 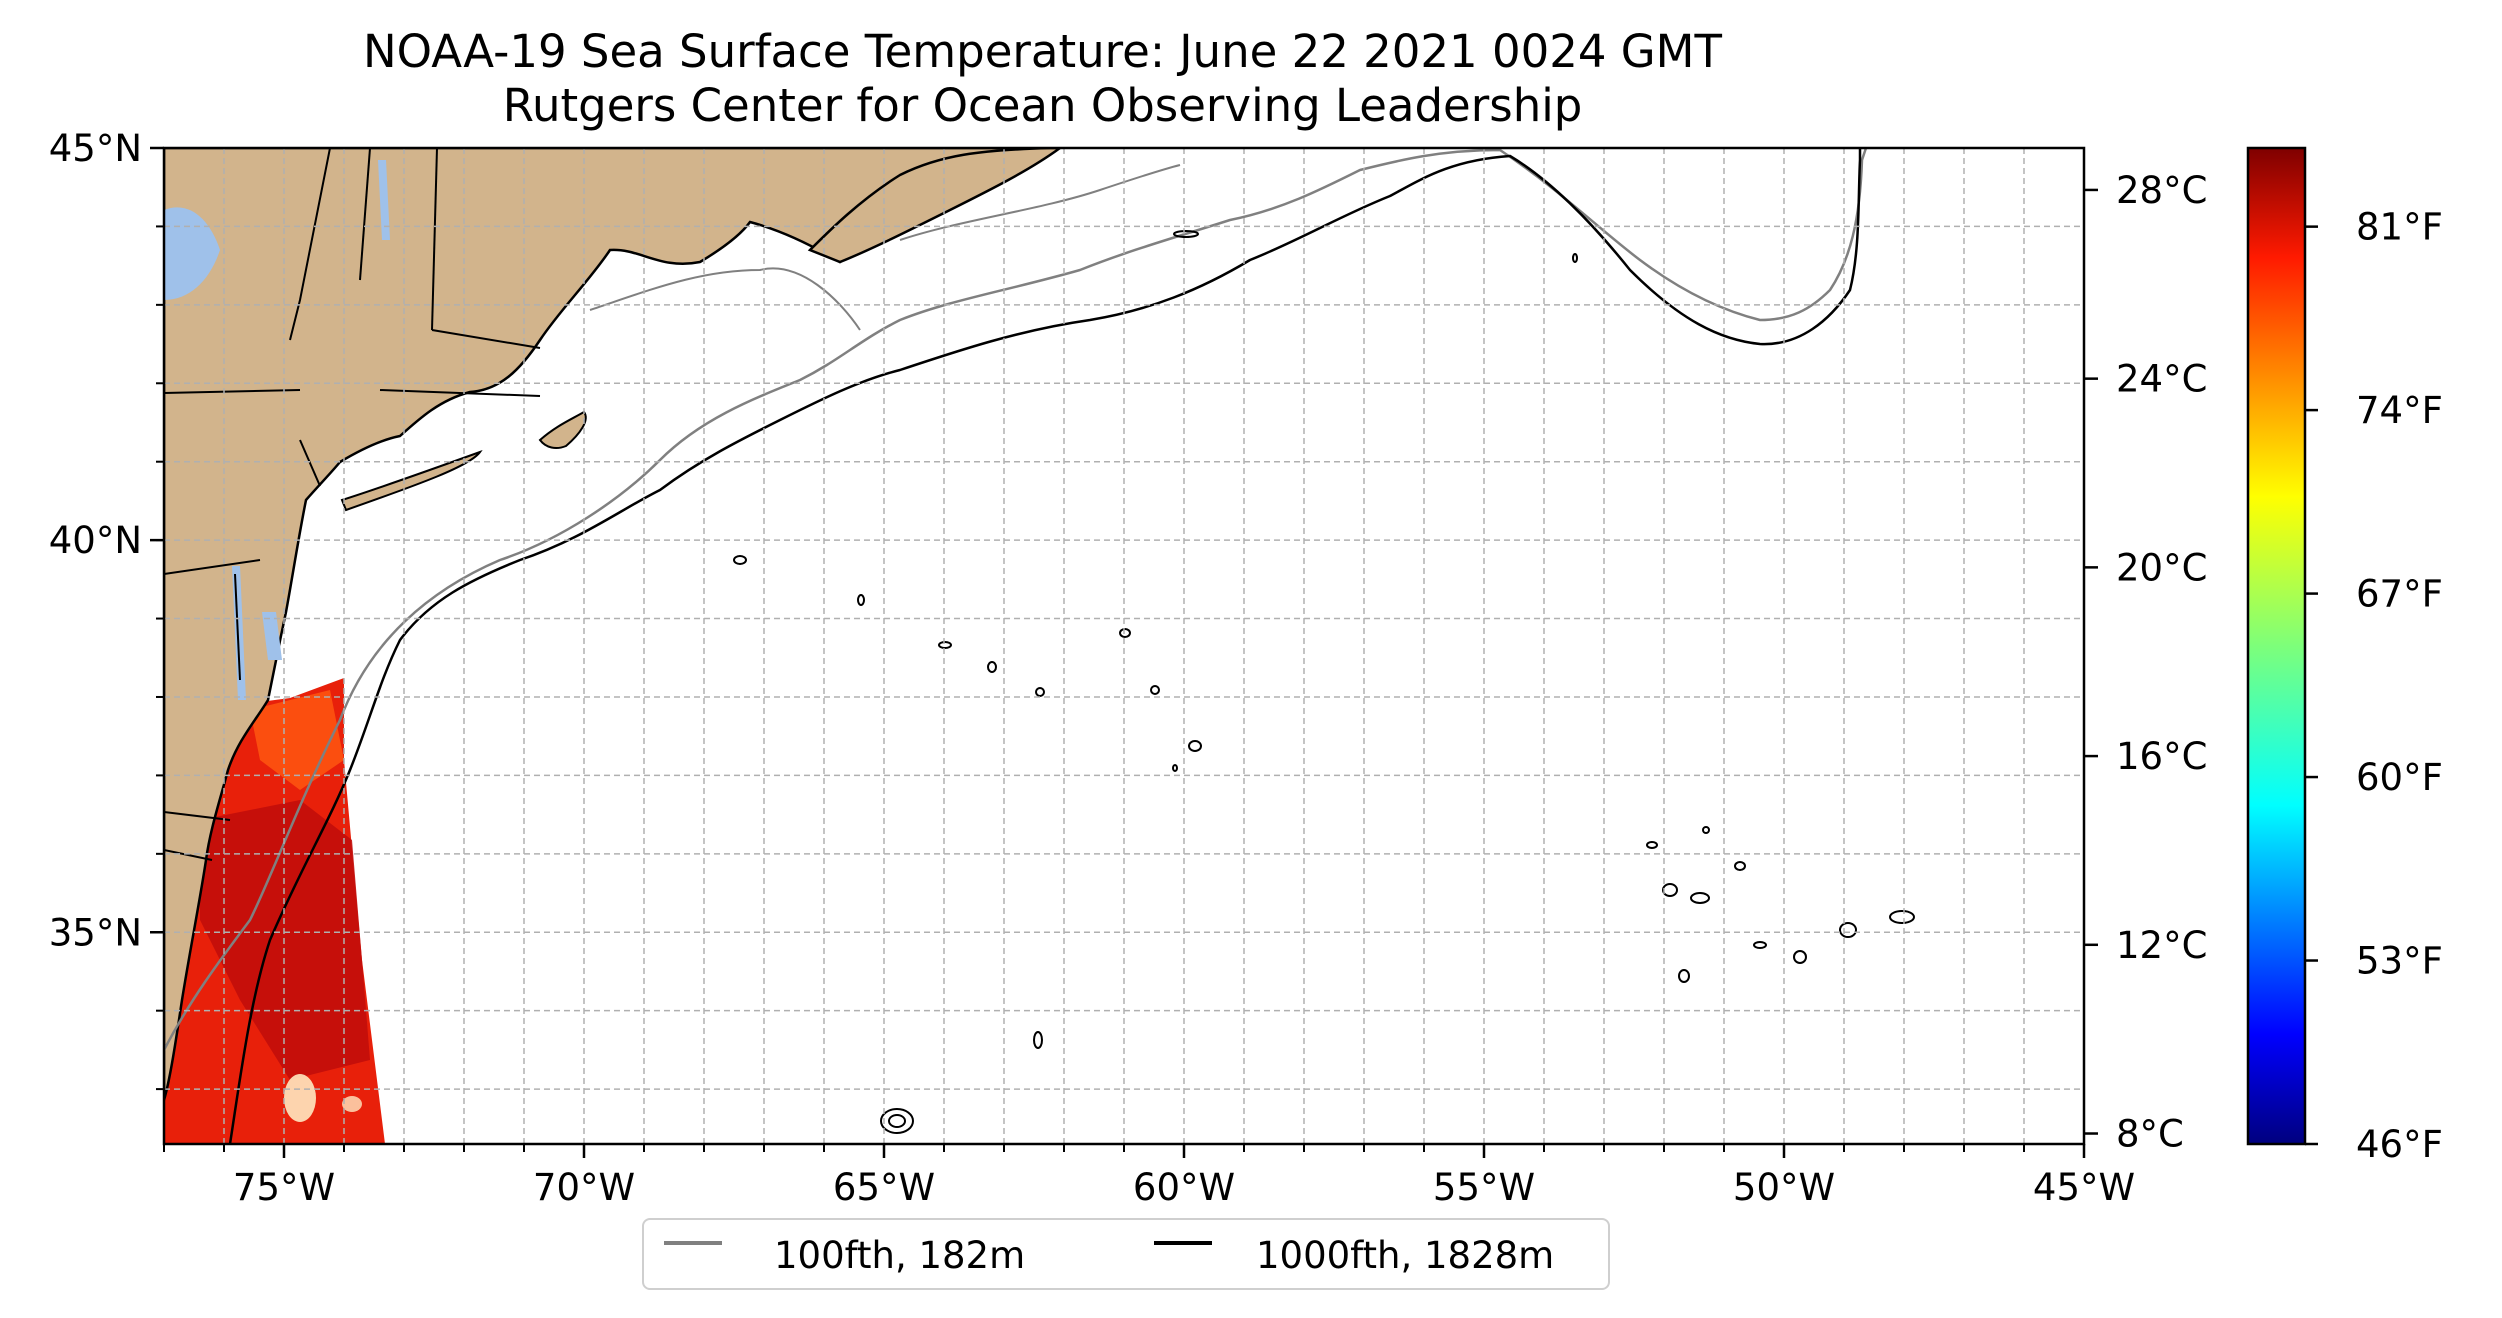 I want to click on lat-tick-label: 45°N, so click(x=95, y=148).